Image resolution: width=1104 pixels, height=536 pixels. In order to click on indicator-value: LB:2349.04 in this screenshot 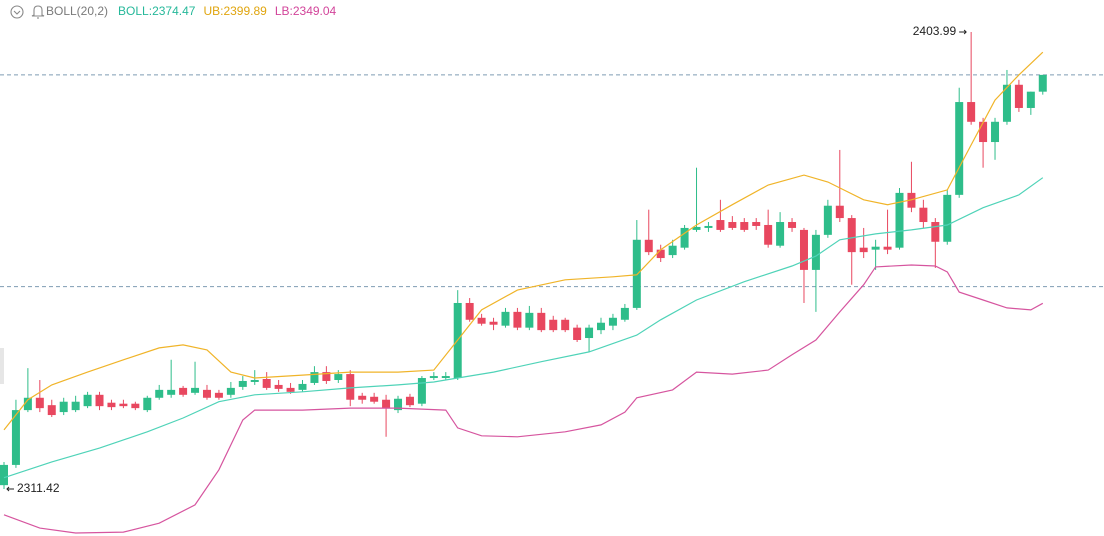, I will do `click(306, 11)`.